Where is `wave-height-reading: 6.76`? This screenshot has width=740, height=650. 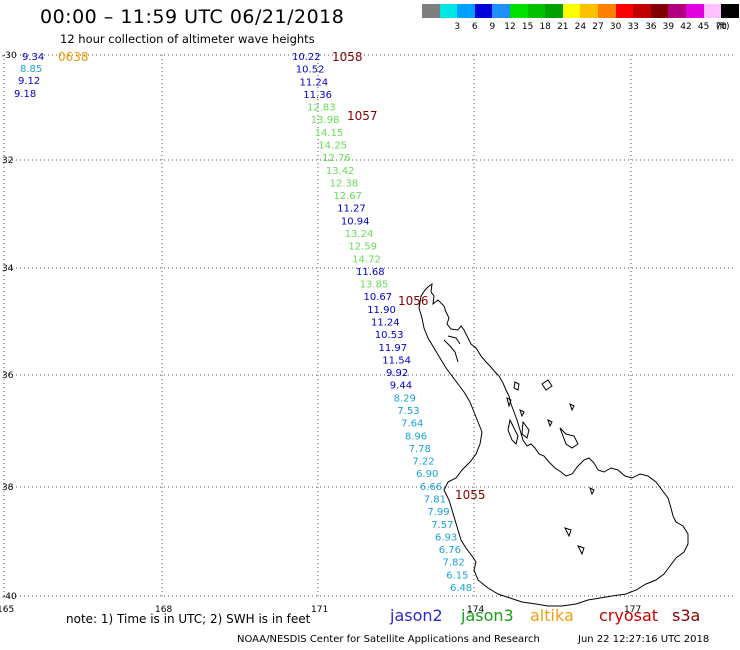
wave-height-reading: 6.76 is located at coordinates (450, 550).